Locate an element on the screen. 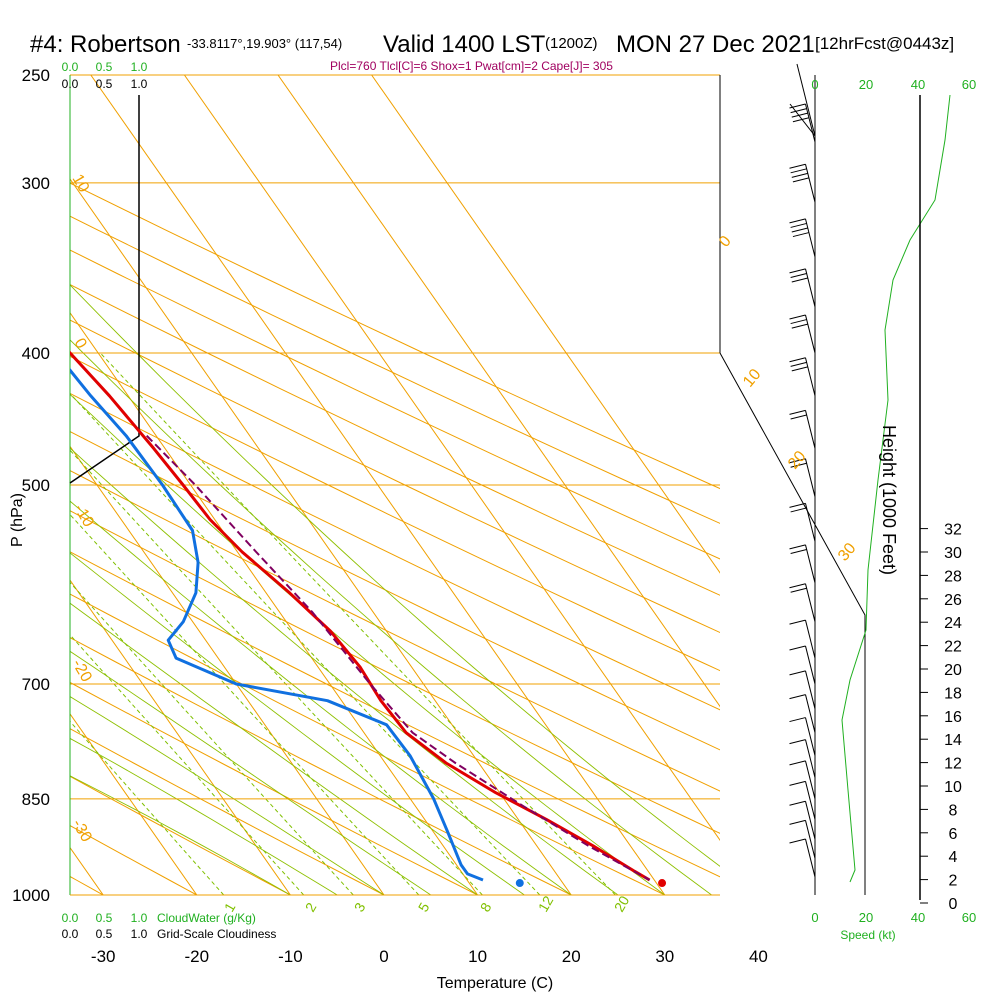 The image size is (1000, 1000). height-tick-label: 30 is located at coordinates (953, 553).